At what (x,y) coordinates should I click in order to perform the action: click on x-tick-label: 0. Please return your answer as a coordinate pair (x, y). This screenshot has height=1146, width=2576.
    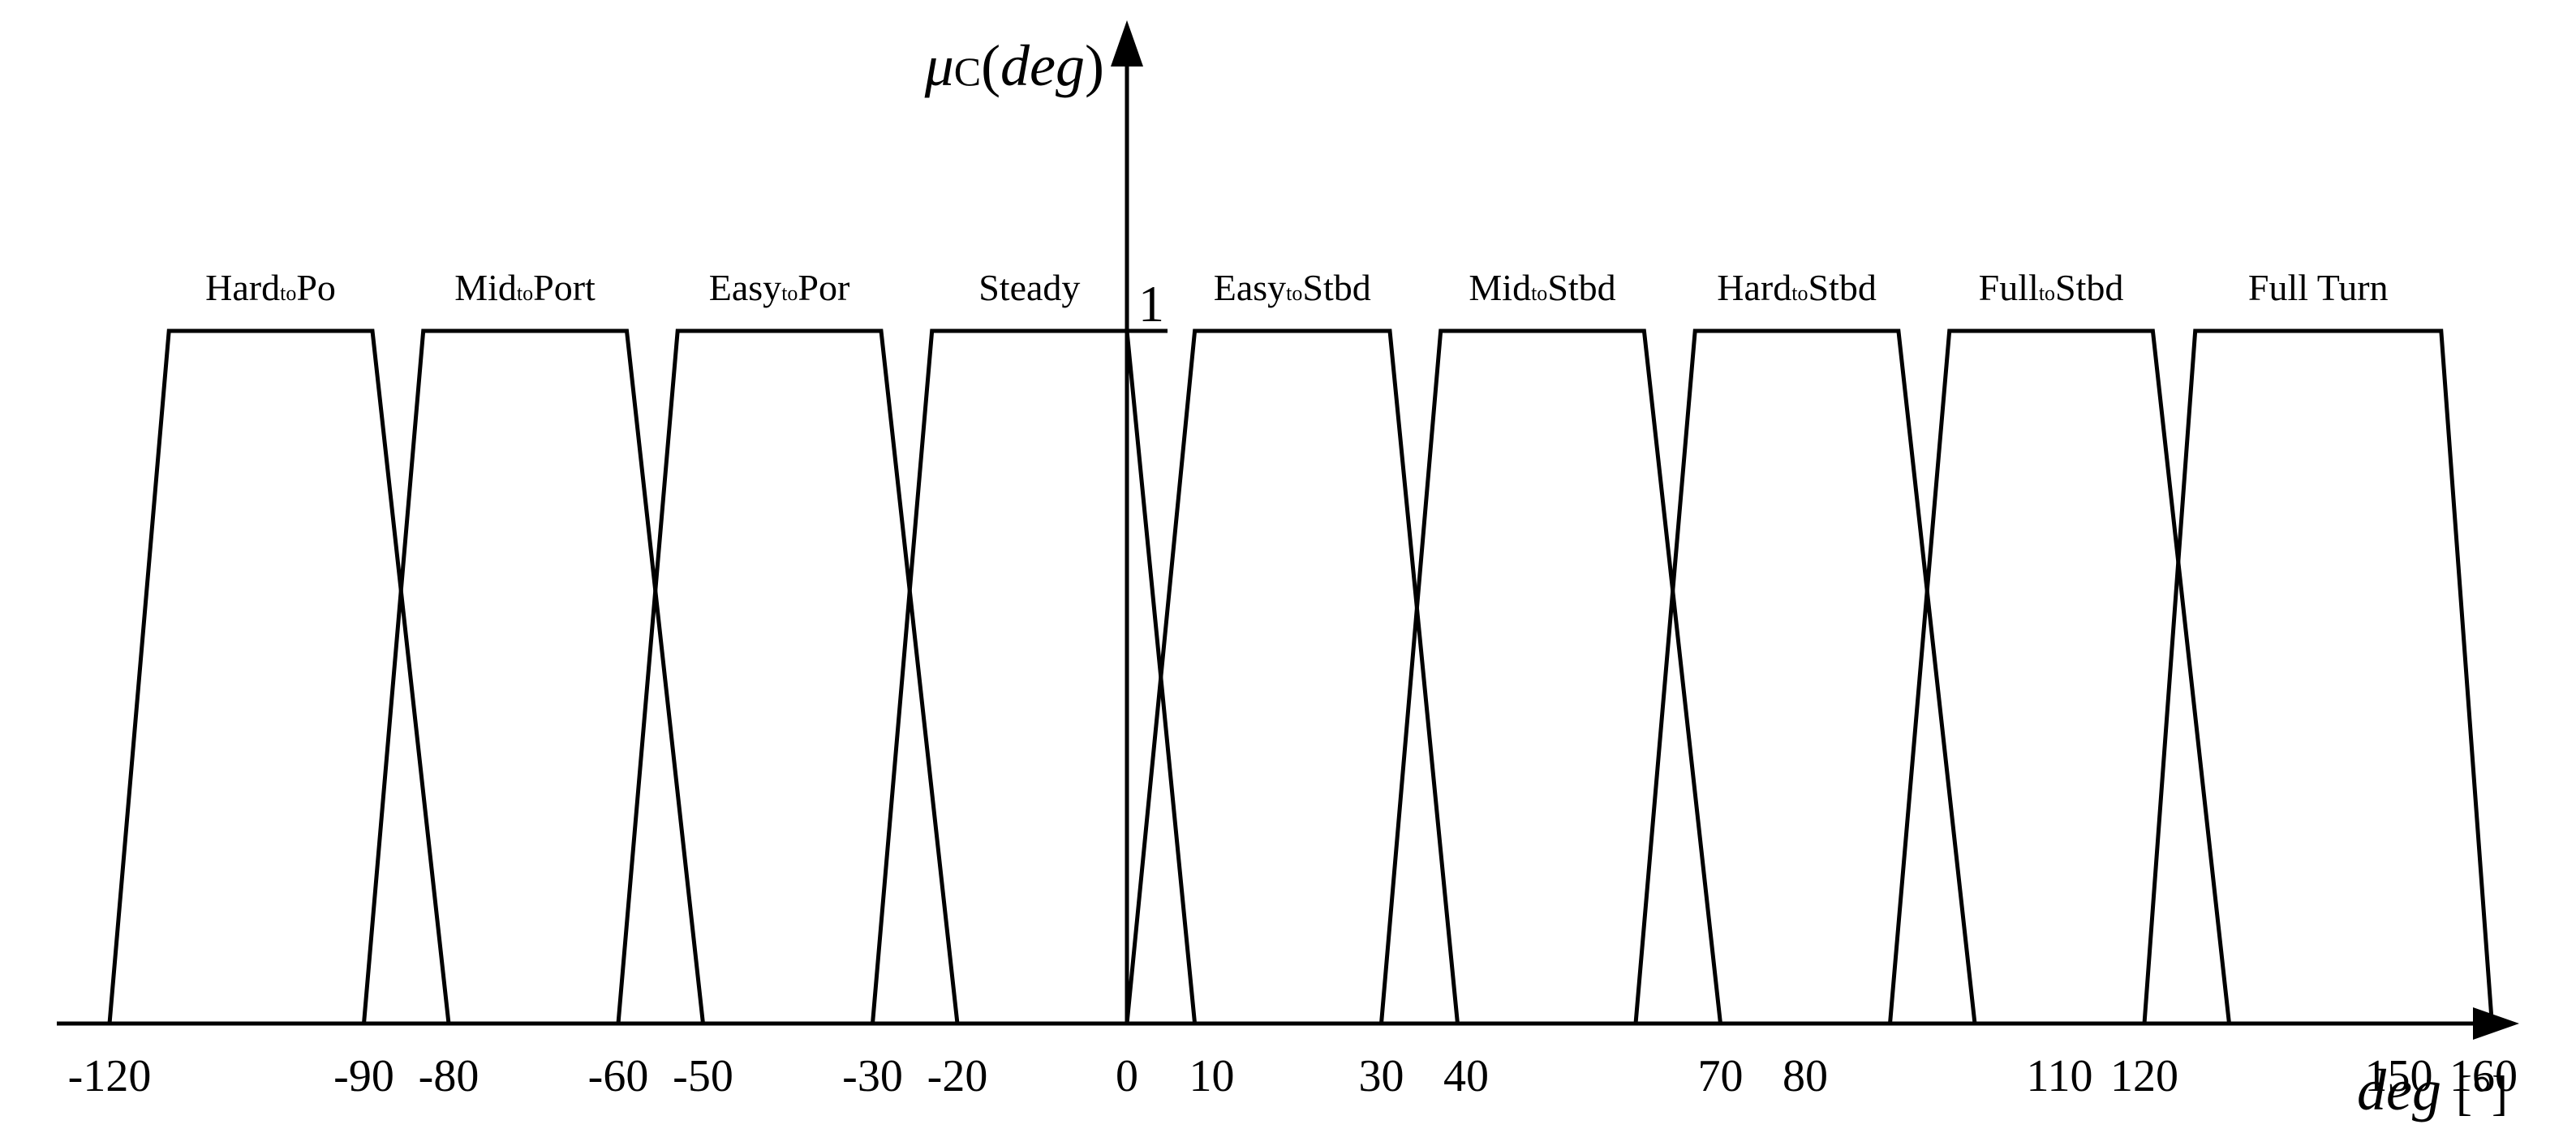
    Looking at the image, I should click on (1127, 1076).